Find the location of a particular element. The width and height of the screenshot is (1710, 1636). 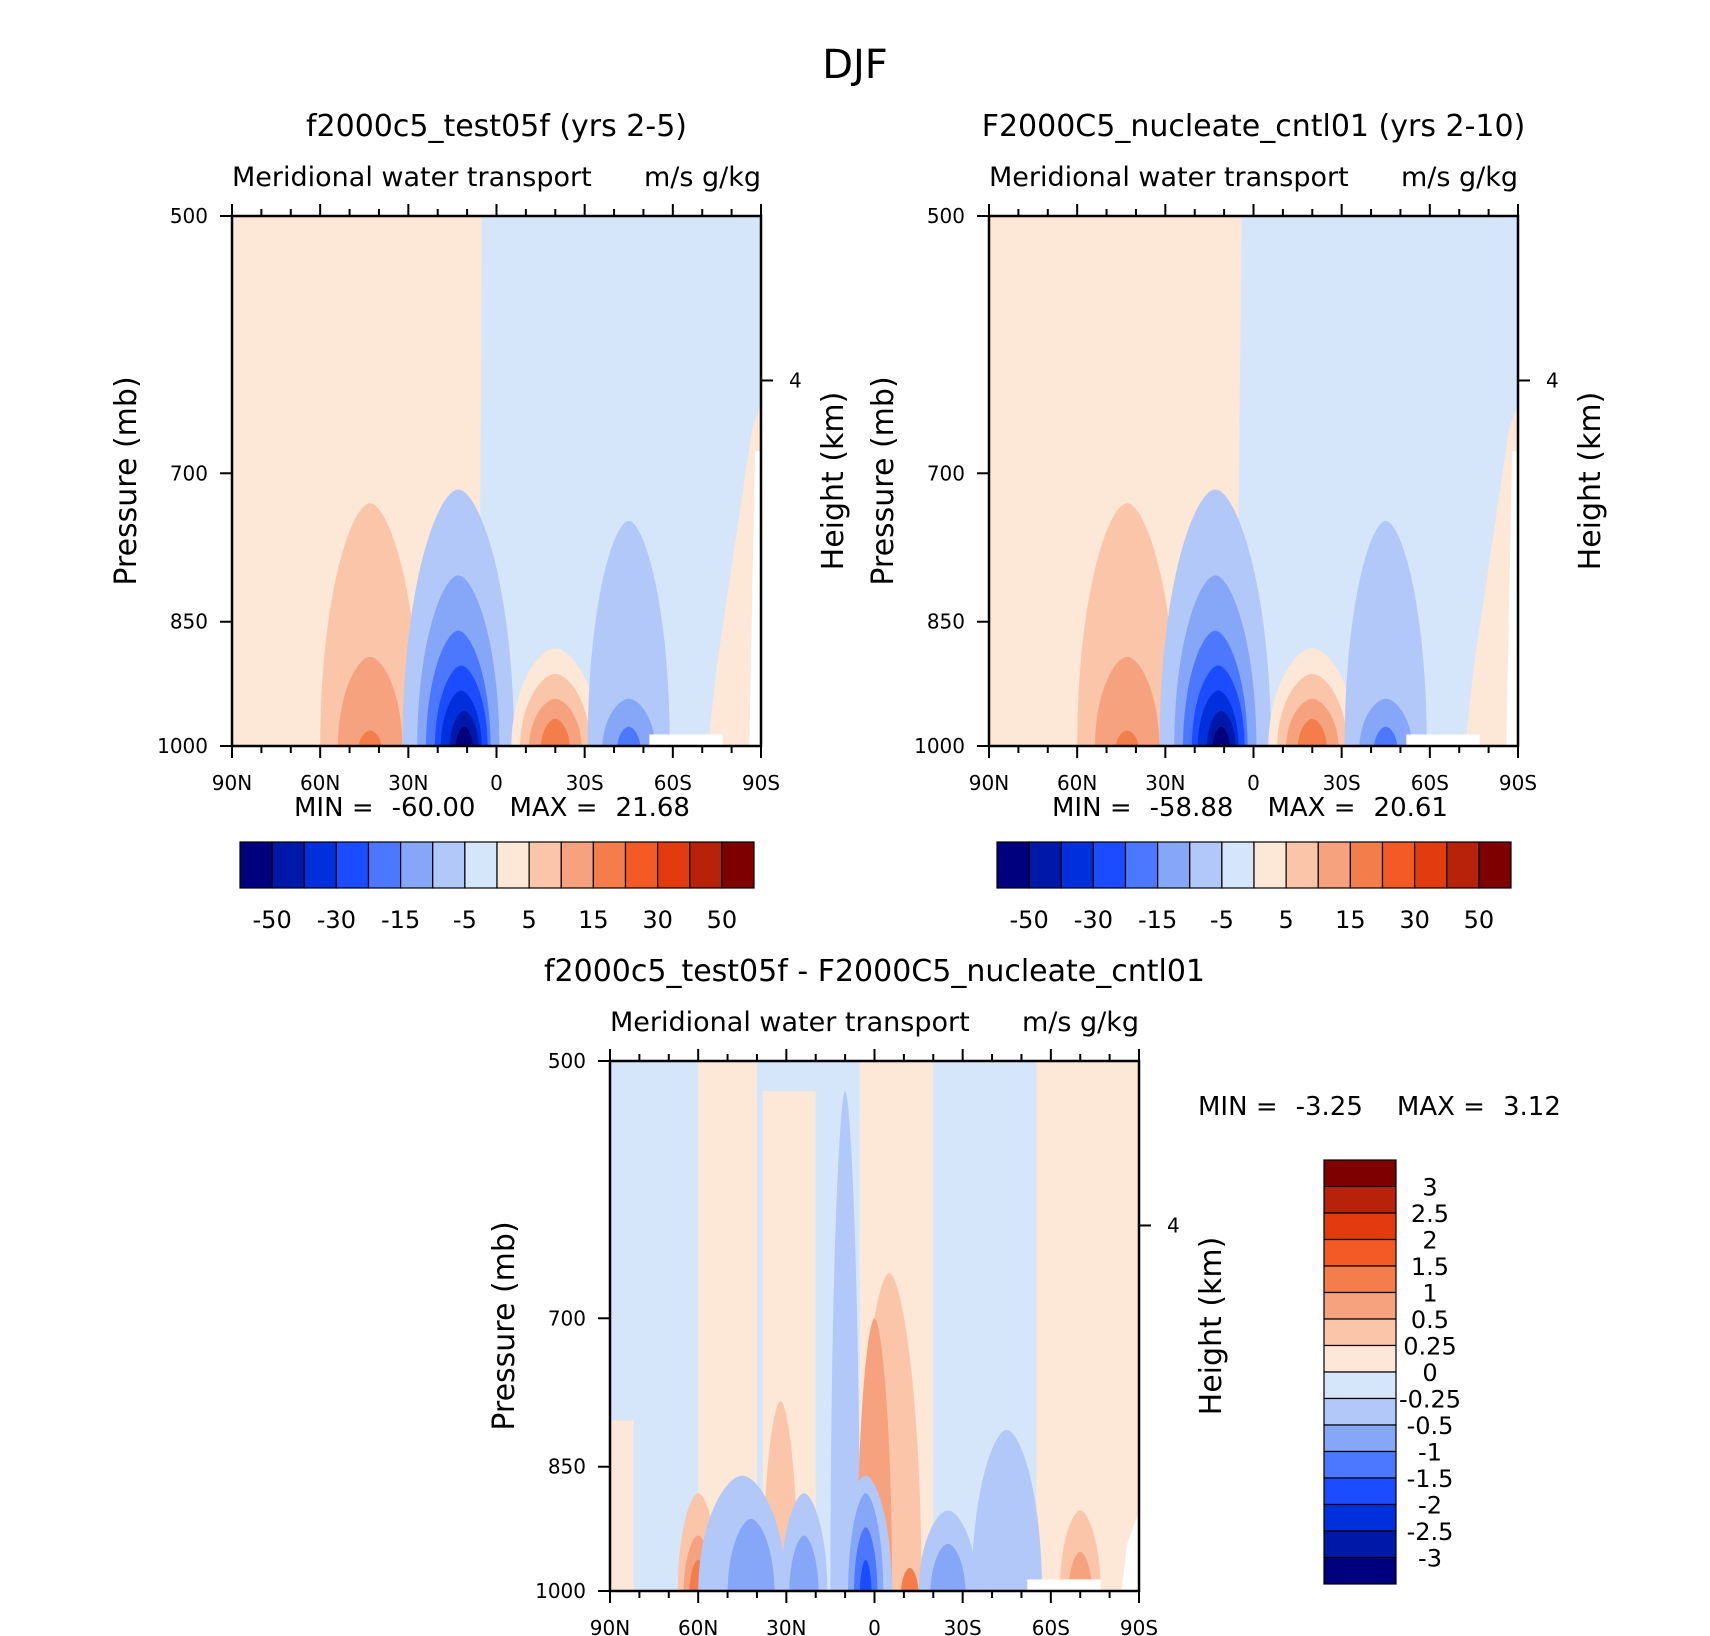

min-value: -58.88 is located at coordinates (1192, 808).